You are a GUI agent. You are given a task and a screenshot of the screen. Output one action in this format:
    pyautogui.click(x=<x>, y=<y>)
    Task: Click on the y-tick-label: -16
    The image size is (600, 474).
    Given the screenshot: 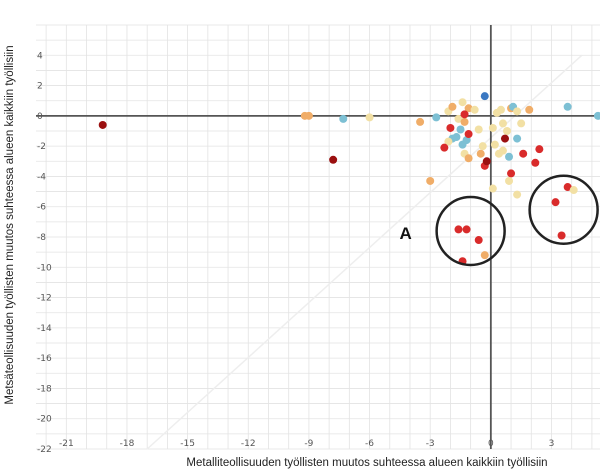 What is the action you would take?
    pyautogui.click(x=44, y=359)
    